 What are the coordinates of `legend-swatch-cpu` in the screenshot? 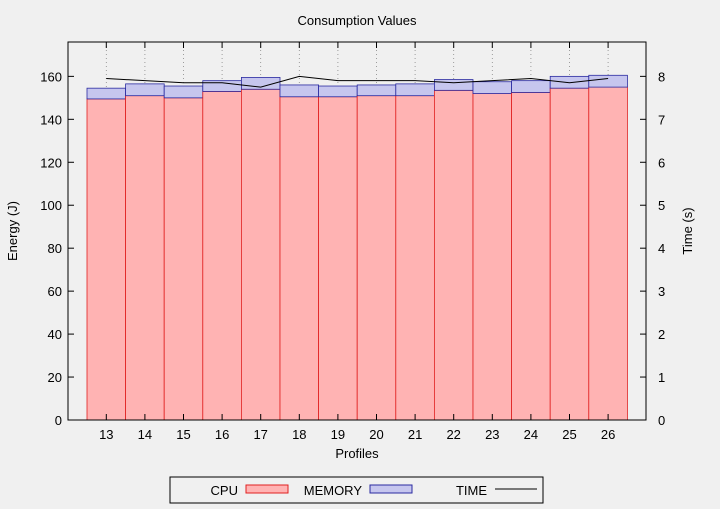 It's located at (267, 489).